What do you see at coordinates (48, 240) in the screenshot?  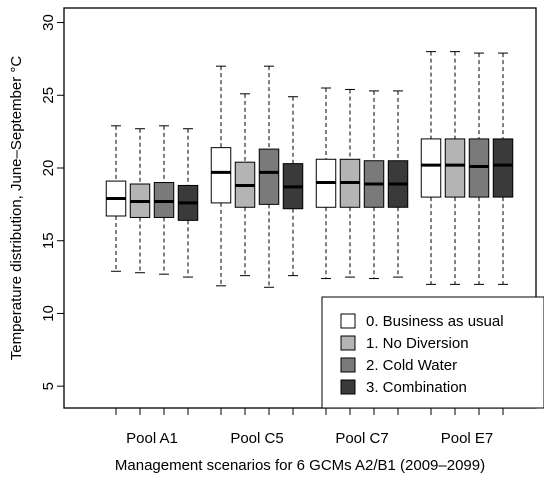 I see `y-tick-label: 15` at bounding box center [48, 240].